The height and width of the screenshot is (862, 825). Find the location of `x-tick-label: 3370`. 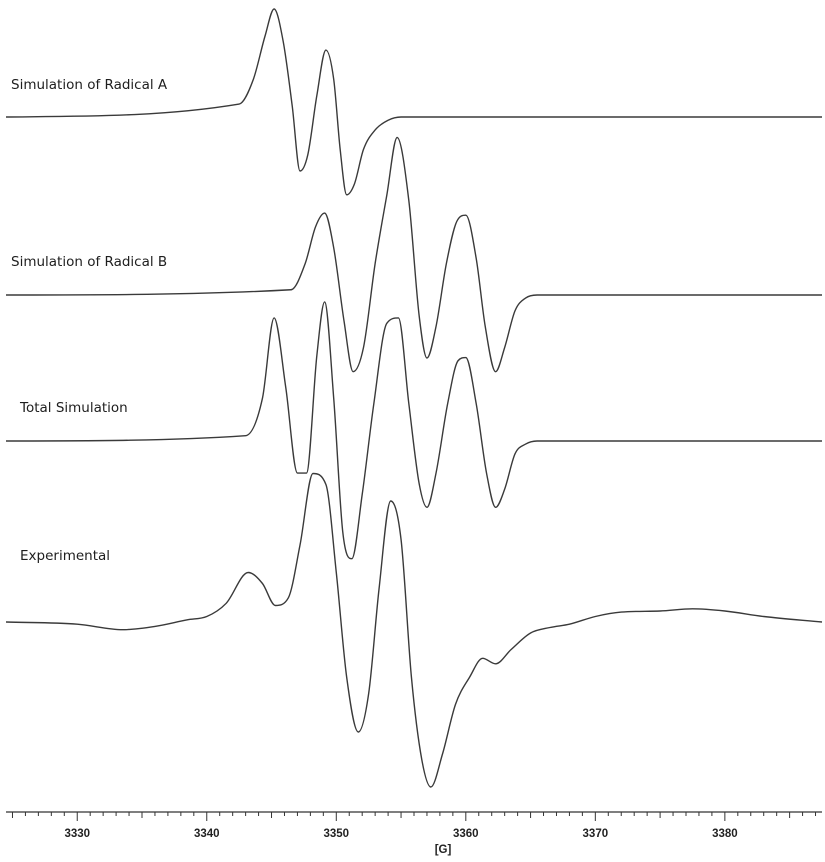

x-tick-label: 3370 is located at coordinates (596, 834).